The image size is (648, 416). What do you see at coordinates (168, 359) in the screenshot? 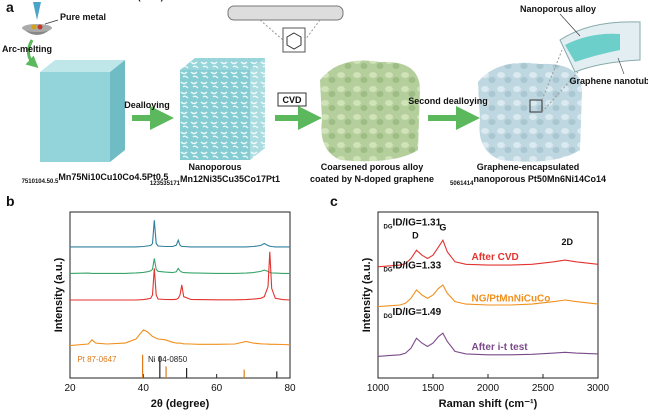
I see `reference-label: Ni 04-0850` at bounding box center [168, 359].